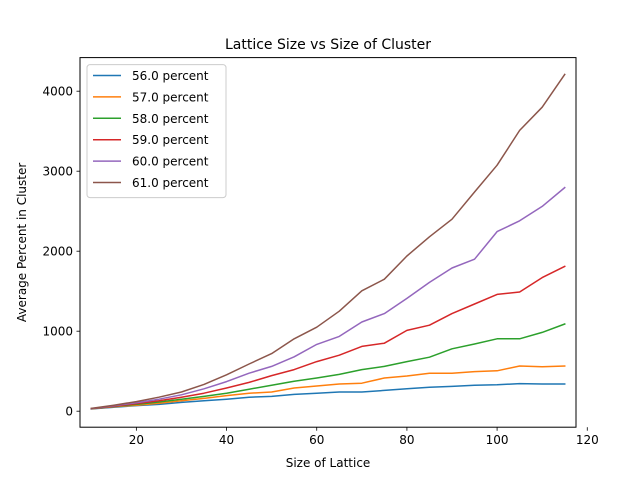 The image size is (640, 480). Describe the element at coordinates (364, 437) in the screenshot. I see `x-axis: 20 40 60 80 100 120` at that location.